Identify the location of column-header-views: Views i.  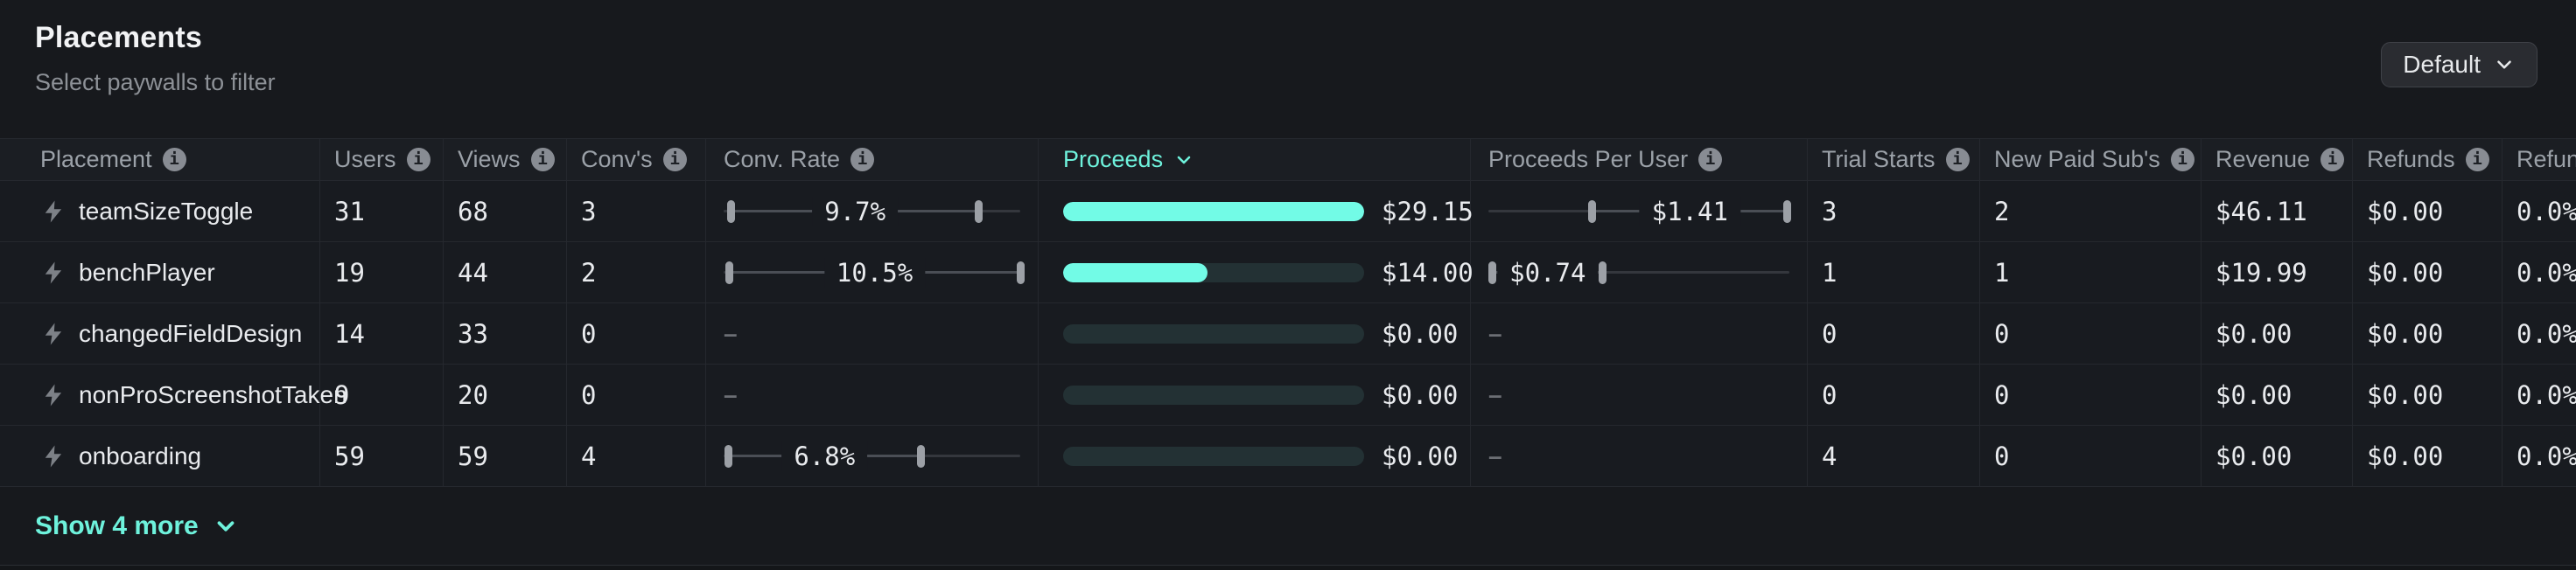
(505, 159).